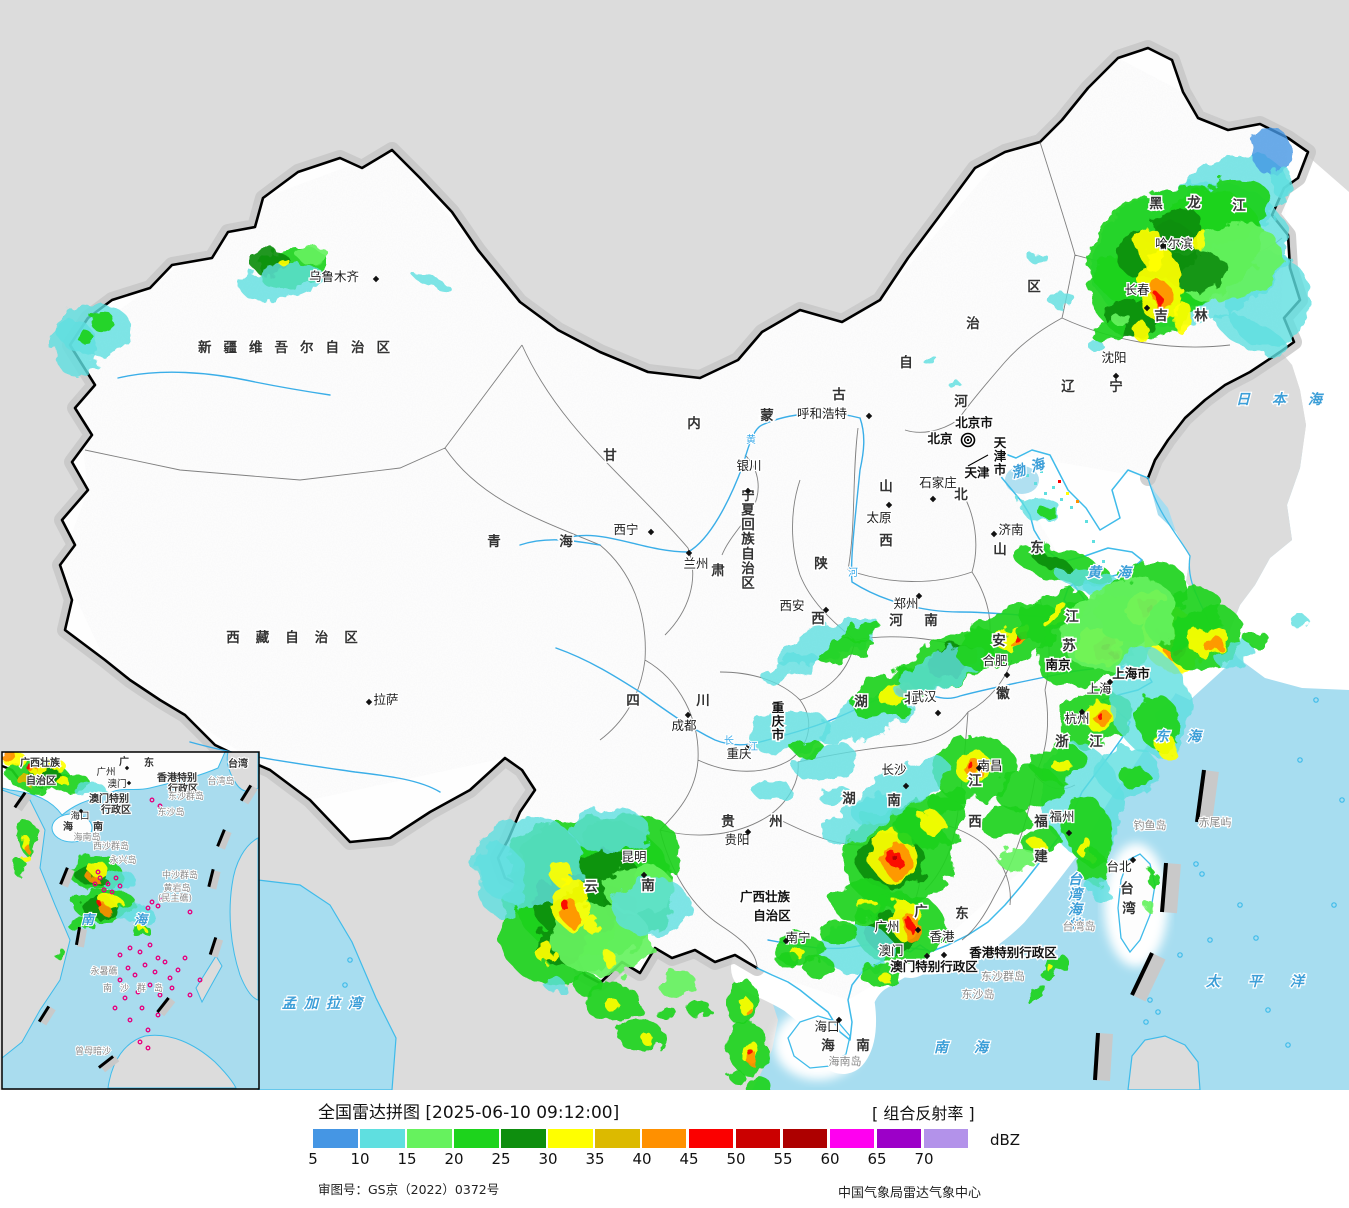 This screenshot has height=1208, width=1349. Describe the element at coordinates (689, 1159) in the screenshot. I see `scale-tick-45: 45` at that location.